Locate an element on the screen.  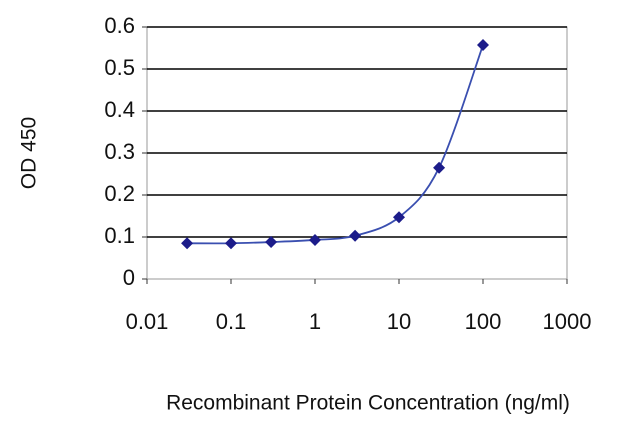
y-tick-label: 0.2 is located at coordinates (119, 193).